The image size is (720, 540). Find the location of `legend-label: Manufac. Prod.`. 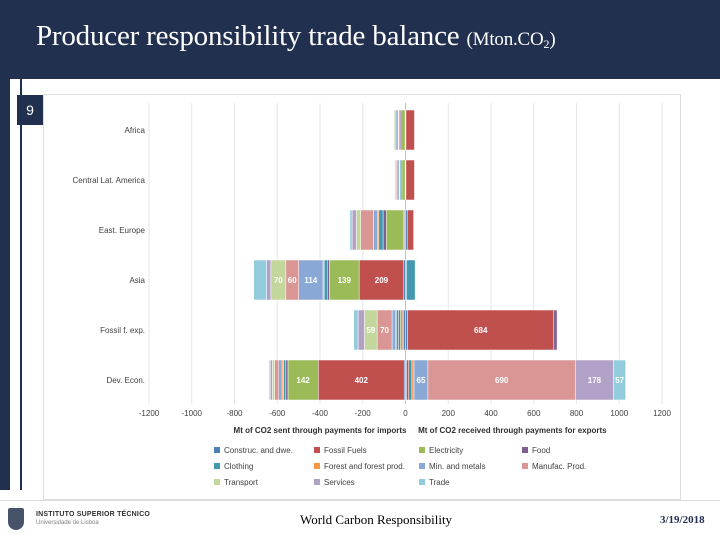

legend-label: Manufac. Prod. is located at coordinates (559, 466).